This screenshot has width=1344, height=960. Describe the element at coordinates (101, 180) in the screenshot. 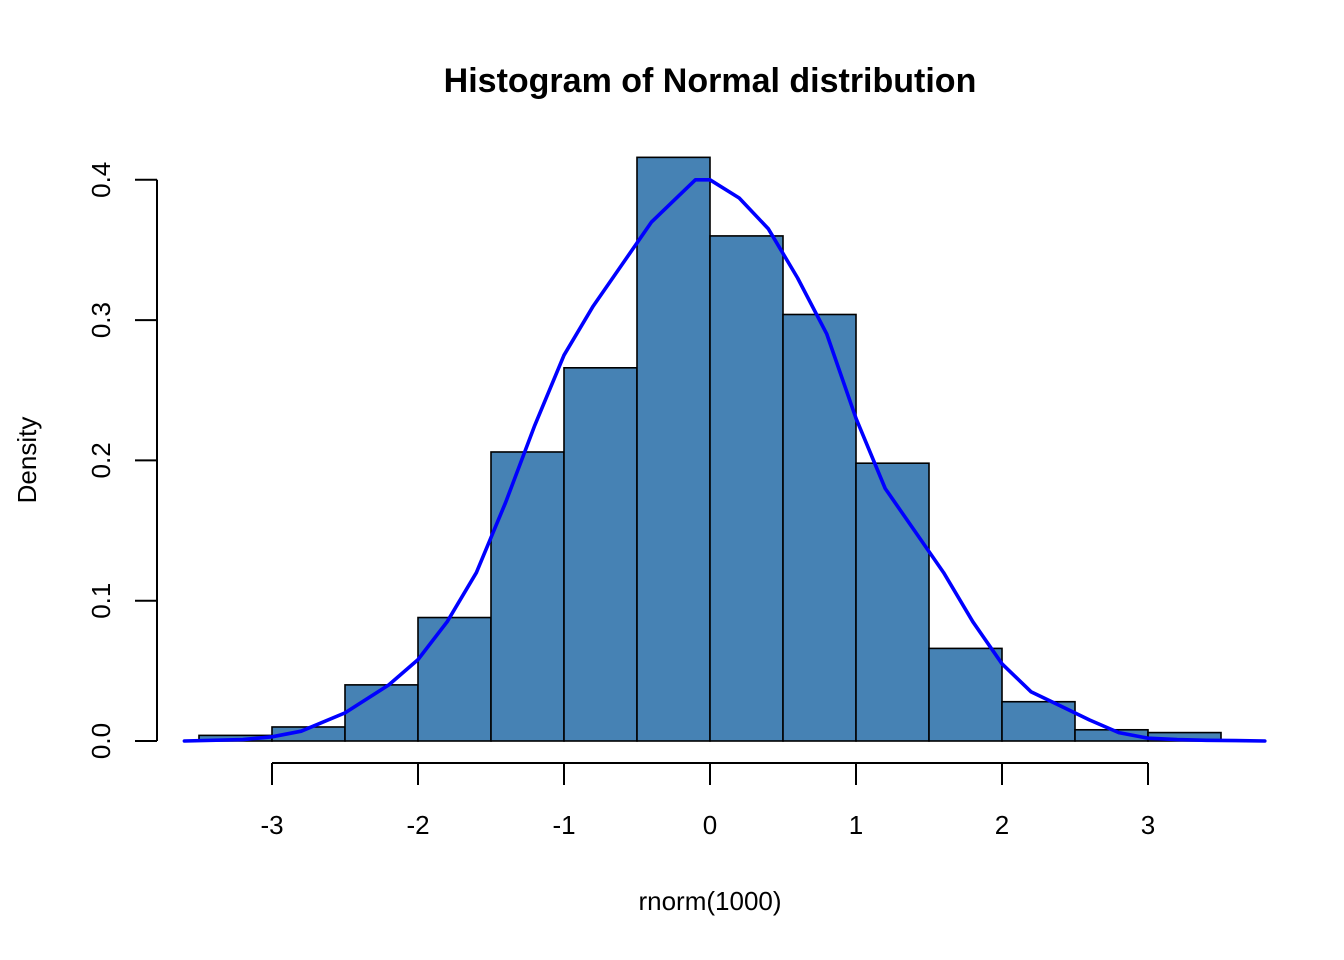

I see `y-tick-label: 0.4` at that location.